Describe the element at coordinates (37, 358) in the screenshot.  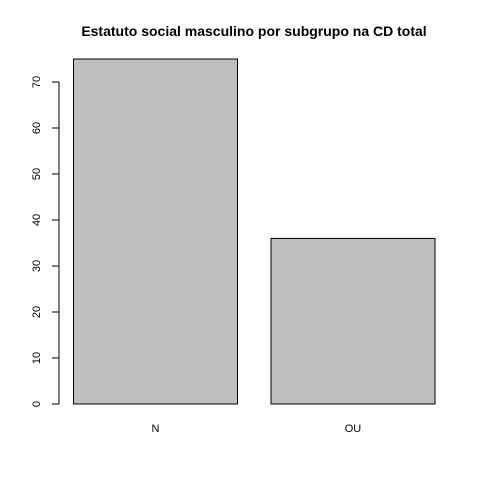
I see `y-tick-label: 10` at that location.